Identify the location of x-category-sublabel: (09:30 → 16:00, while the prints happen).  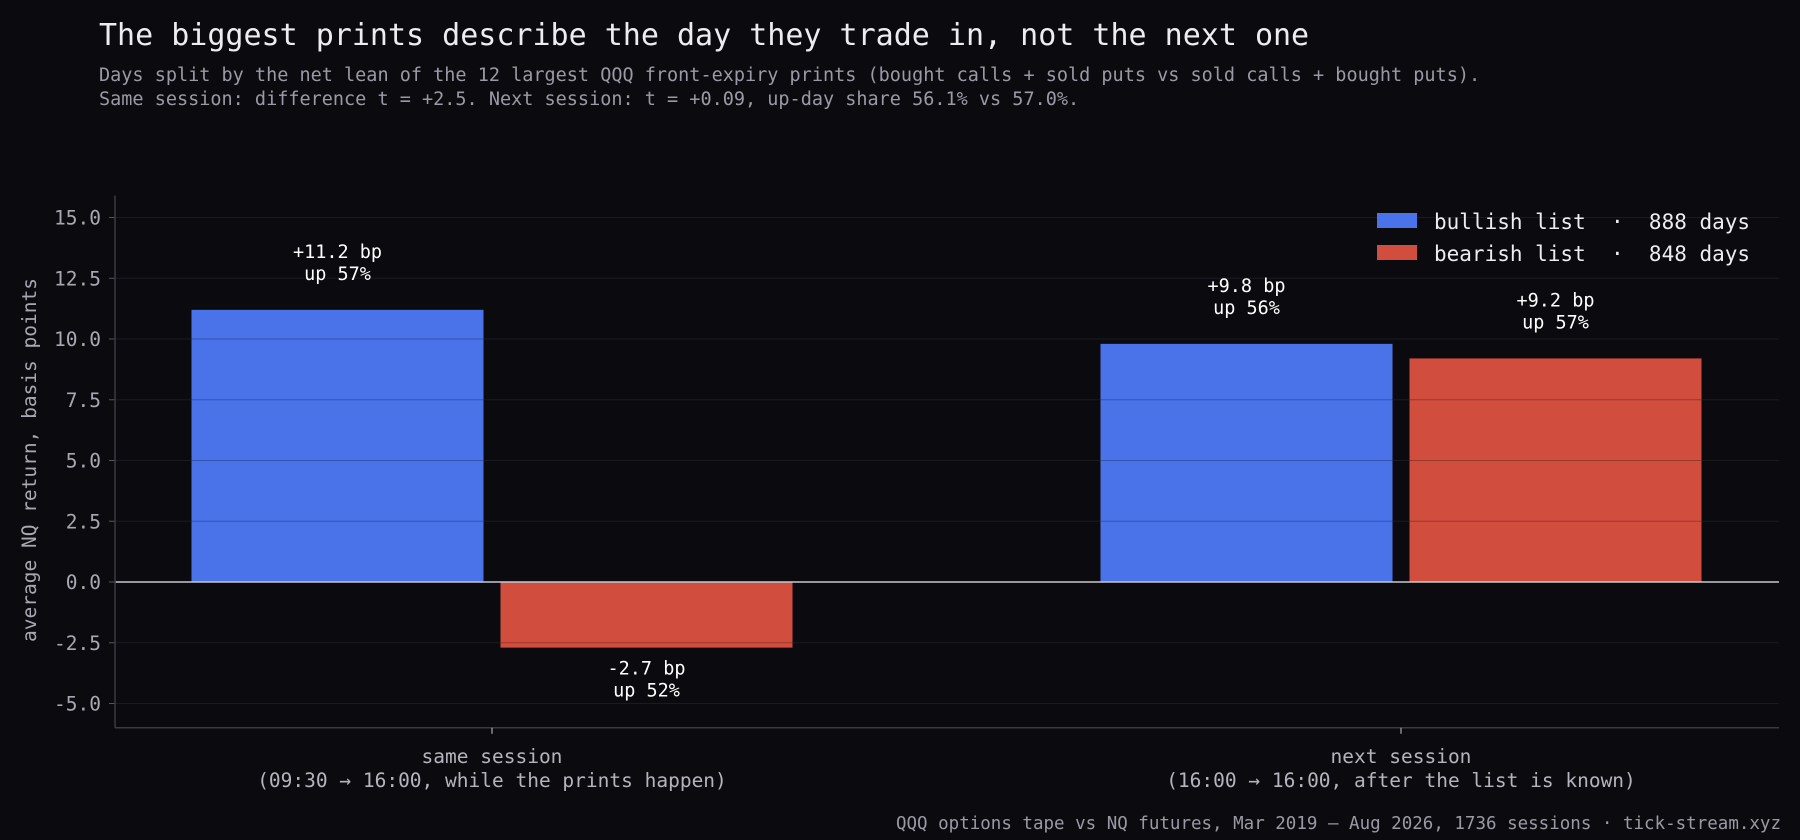
(492, 780).